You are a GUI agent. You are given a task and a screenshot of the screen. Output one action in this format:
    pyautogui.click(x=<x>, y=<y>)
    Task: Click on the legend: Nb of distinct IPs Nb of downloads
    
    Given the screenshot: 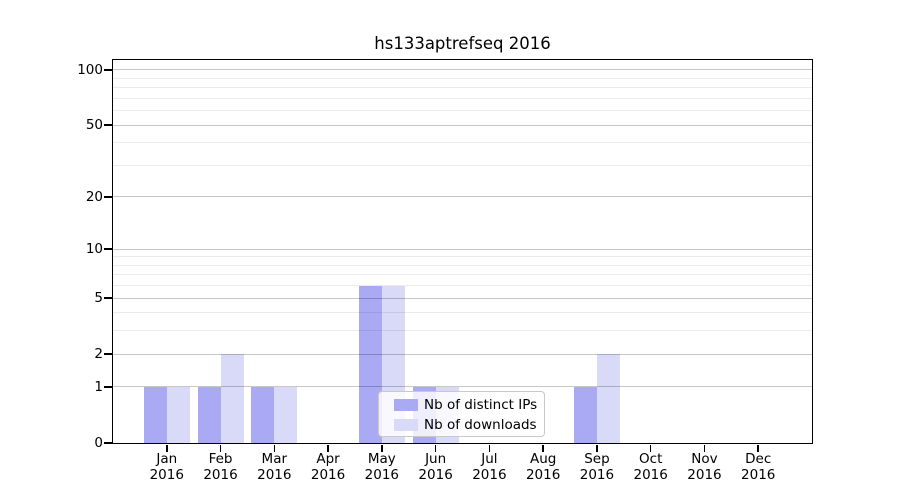 What is the action you would take?
    pyautogui.click(x=461, y=414)
    